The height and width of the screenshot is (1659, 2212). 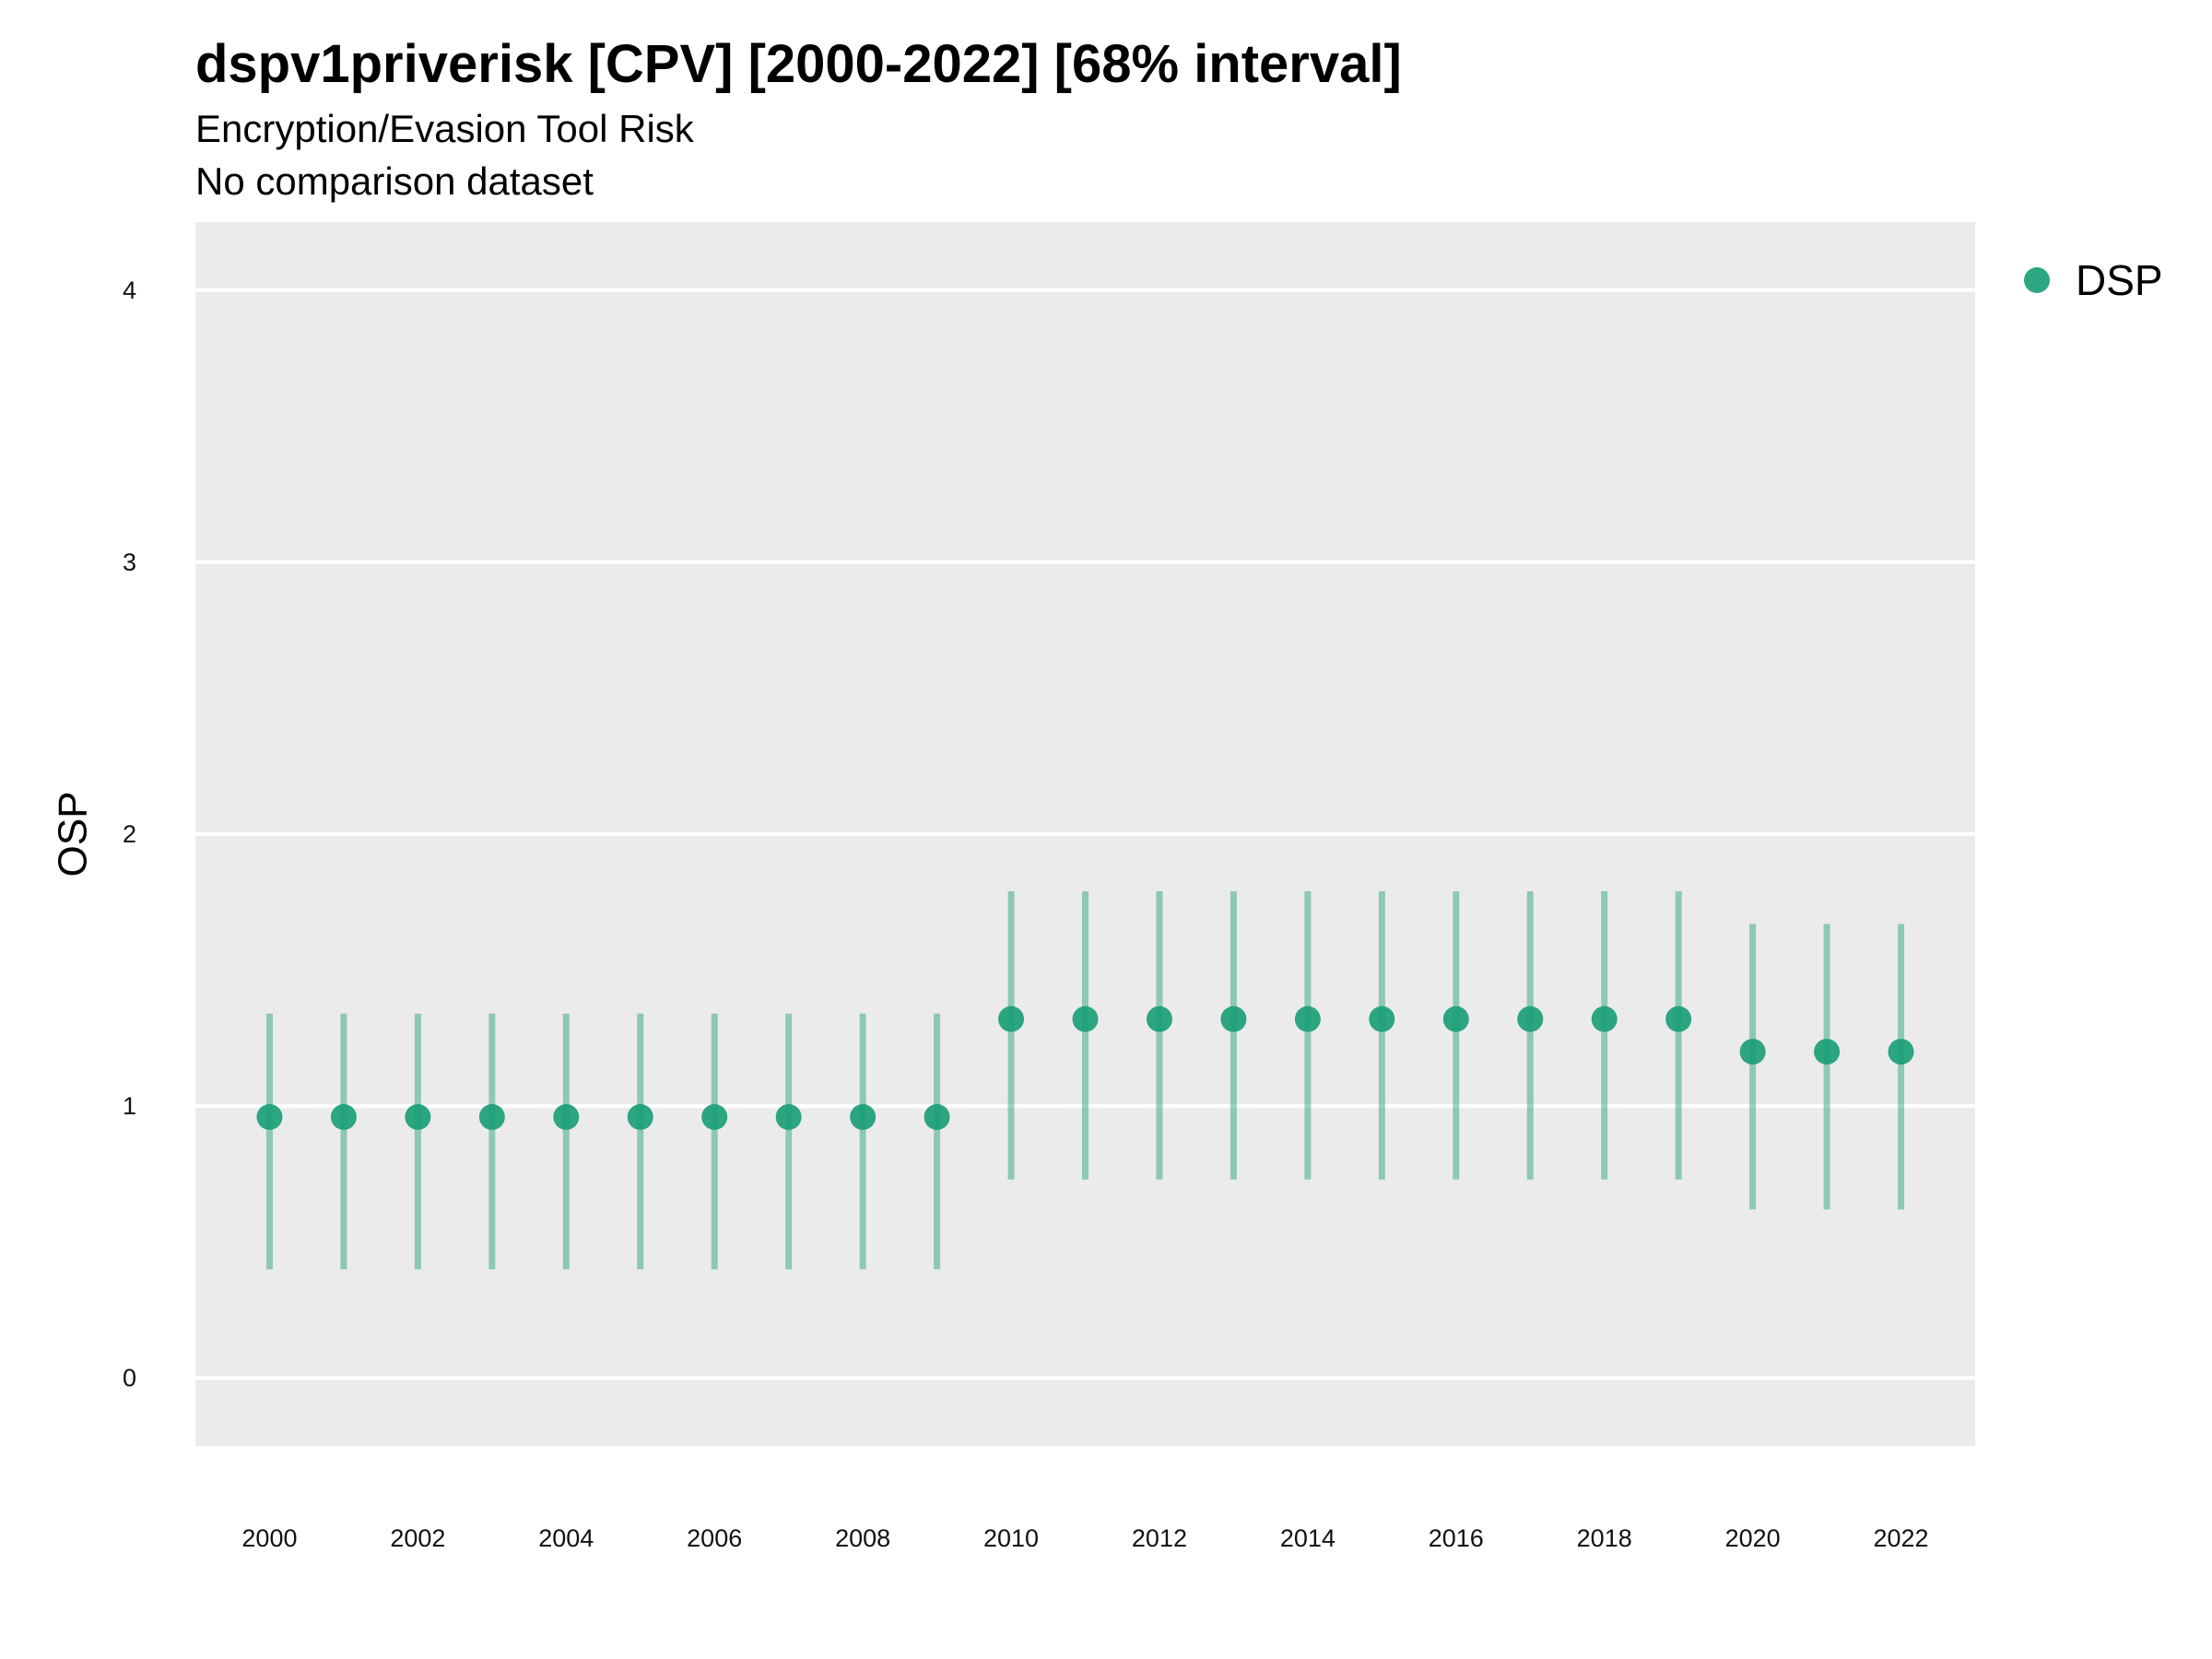 What do you see at coordinates (862, 1538) in the screenshot?
I see `x-tick-label: 2008` at bounding box center [862, 1538].